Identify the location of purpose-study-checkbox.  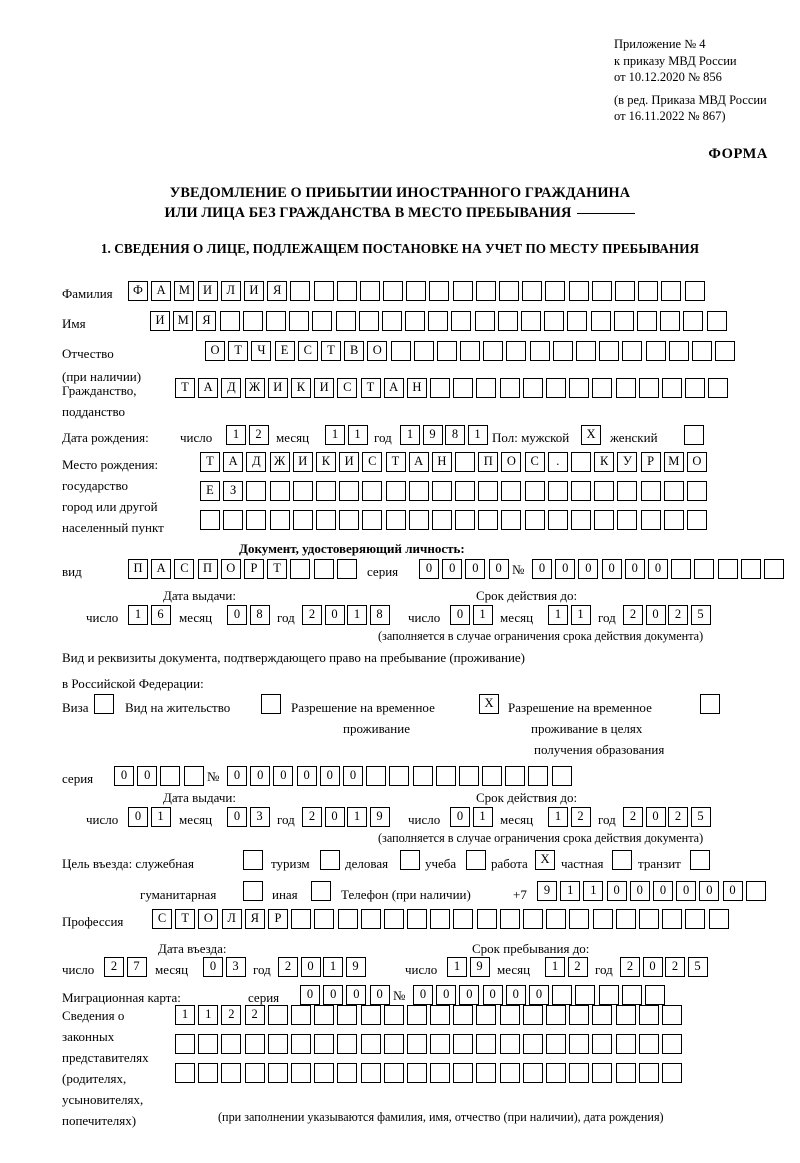
(476, 860).